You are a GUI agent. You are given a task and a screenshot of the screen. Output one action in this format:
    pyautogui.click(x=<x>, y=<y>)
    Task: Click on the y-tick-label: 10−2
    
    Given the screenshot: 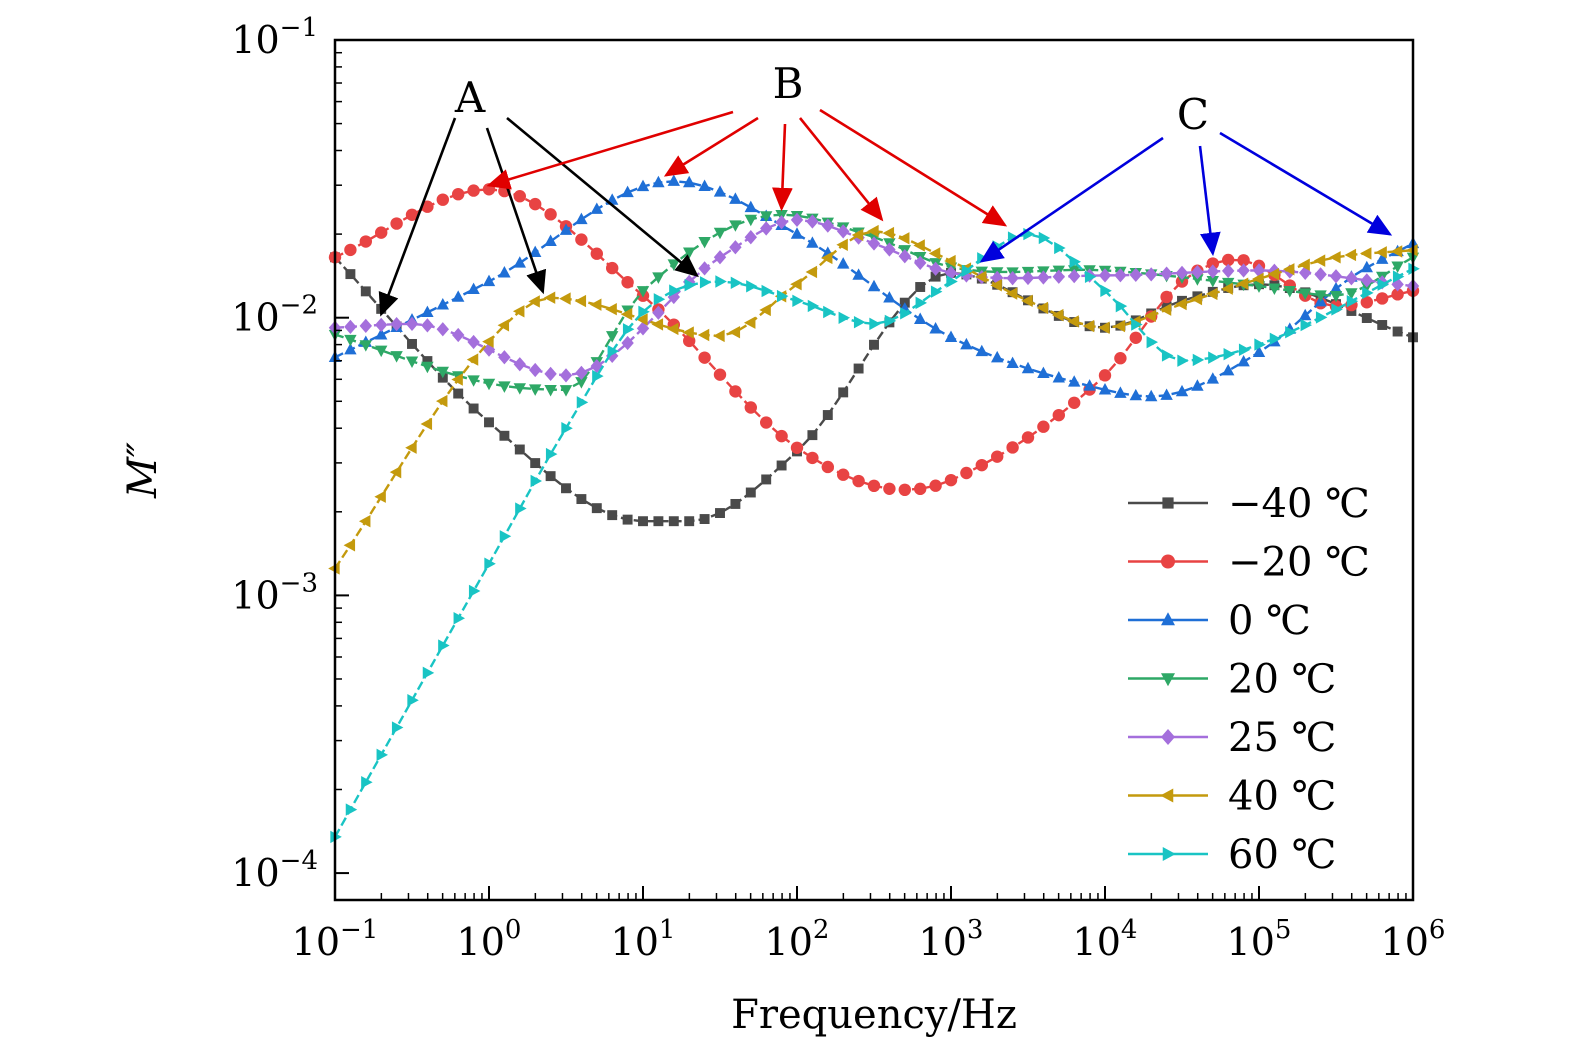 What is the action you would take?
    pyautogui.click(x=274, y=315)
    